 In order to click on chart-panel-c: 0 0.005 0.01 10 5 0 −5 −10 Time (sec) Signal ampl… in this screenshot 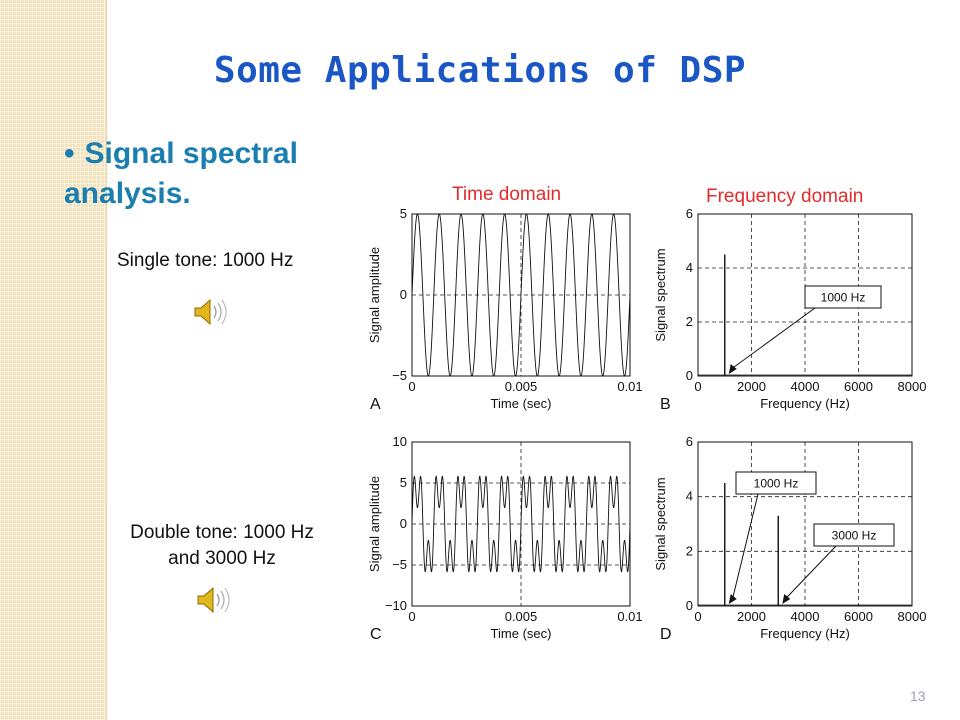, I will do `click(505, 538)`.